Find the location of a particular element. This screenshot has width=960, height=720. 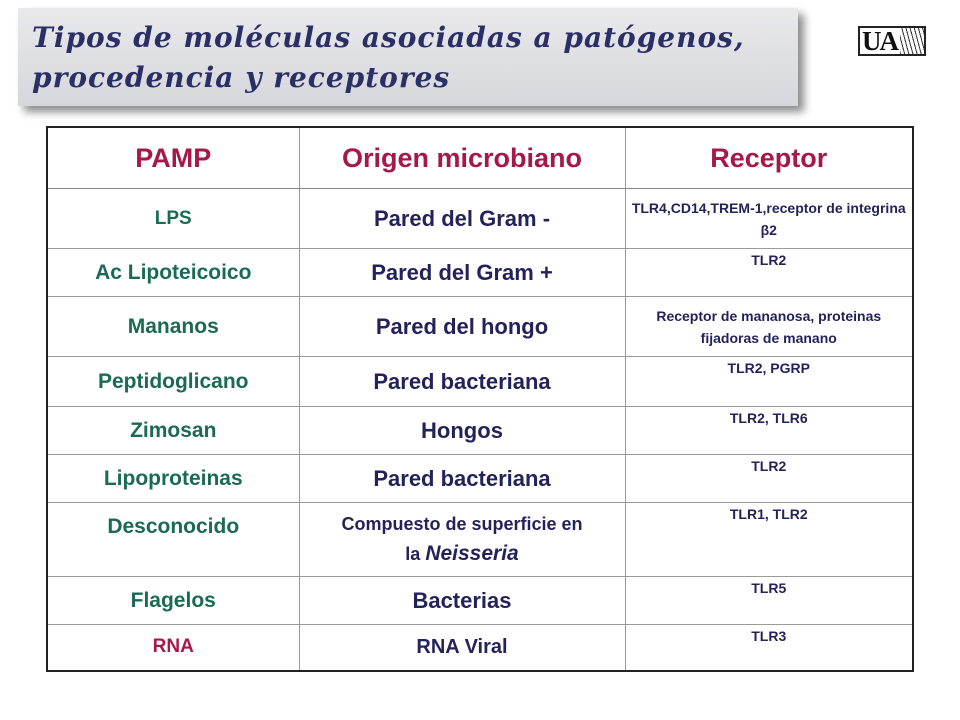

pamp-cell: LPS is located at coordinates (173, 218).